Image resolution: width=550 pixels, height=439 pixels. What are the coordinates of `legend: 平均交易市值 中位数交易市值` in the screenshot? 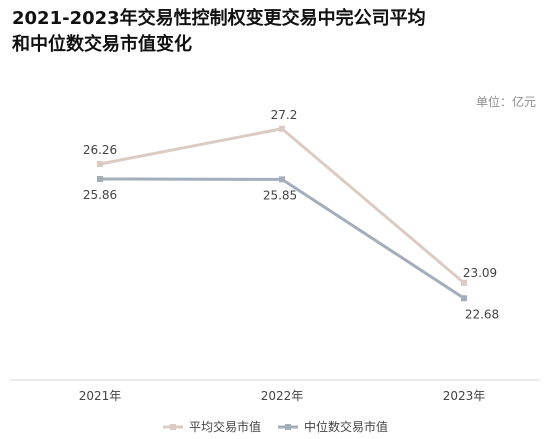 It's located at (275, 426).